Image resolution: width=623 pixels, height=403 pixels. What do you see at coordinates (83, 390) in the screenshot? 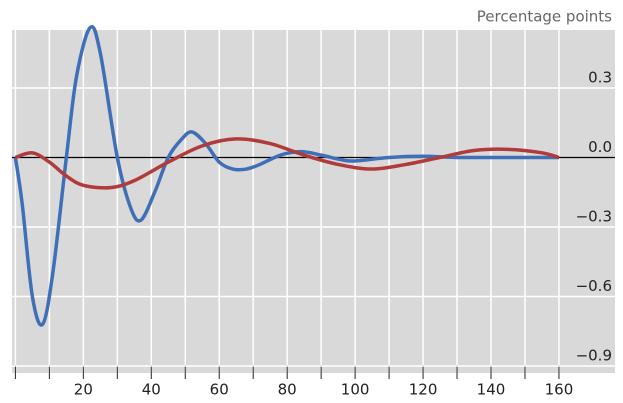
I see `x-tick-label: 20` at bounding box center [83, 390].